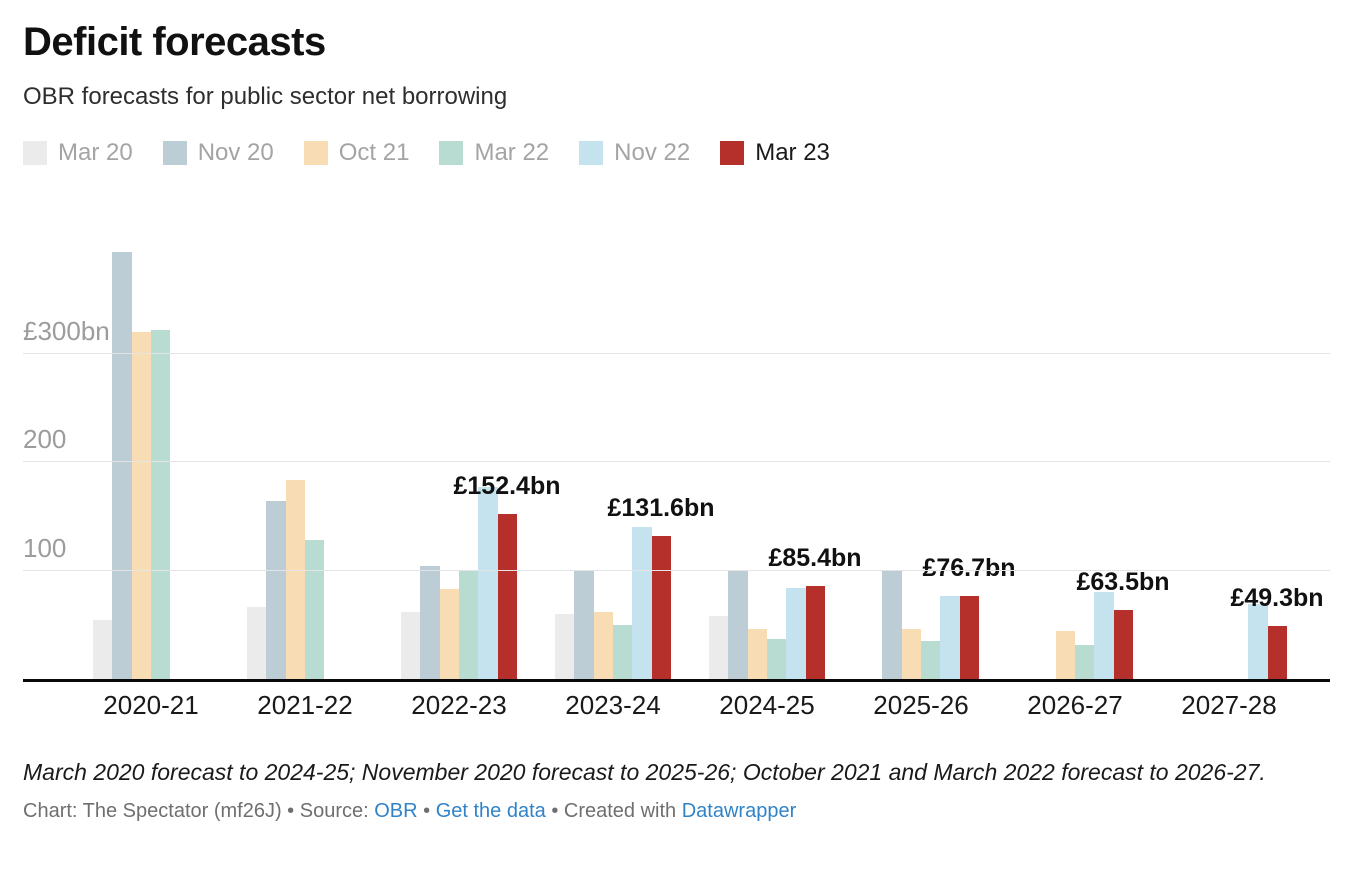 Image resolution: width=1358 pixels, height=894 pixels. Describe the element at coordinates (939, 444) in the screenshot. I see `bar-group-2025-26: £76.7bn` at that location.